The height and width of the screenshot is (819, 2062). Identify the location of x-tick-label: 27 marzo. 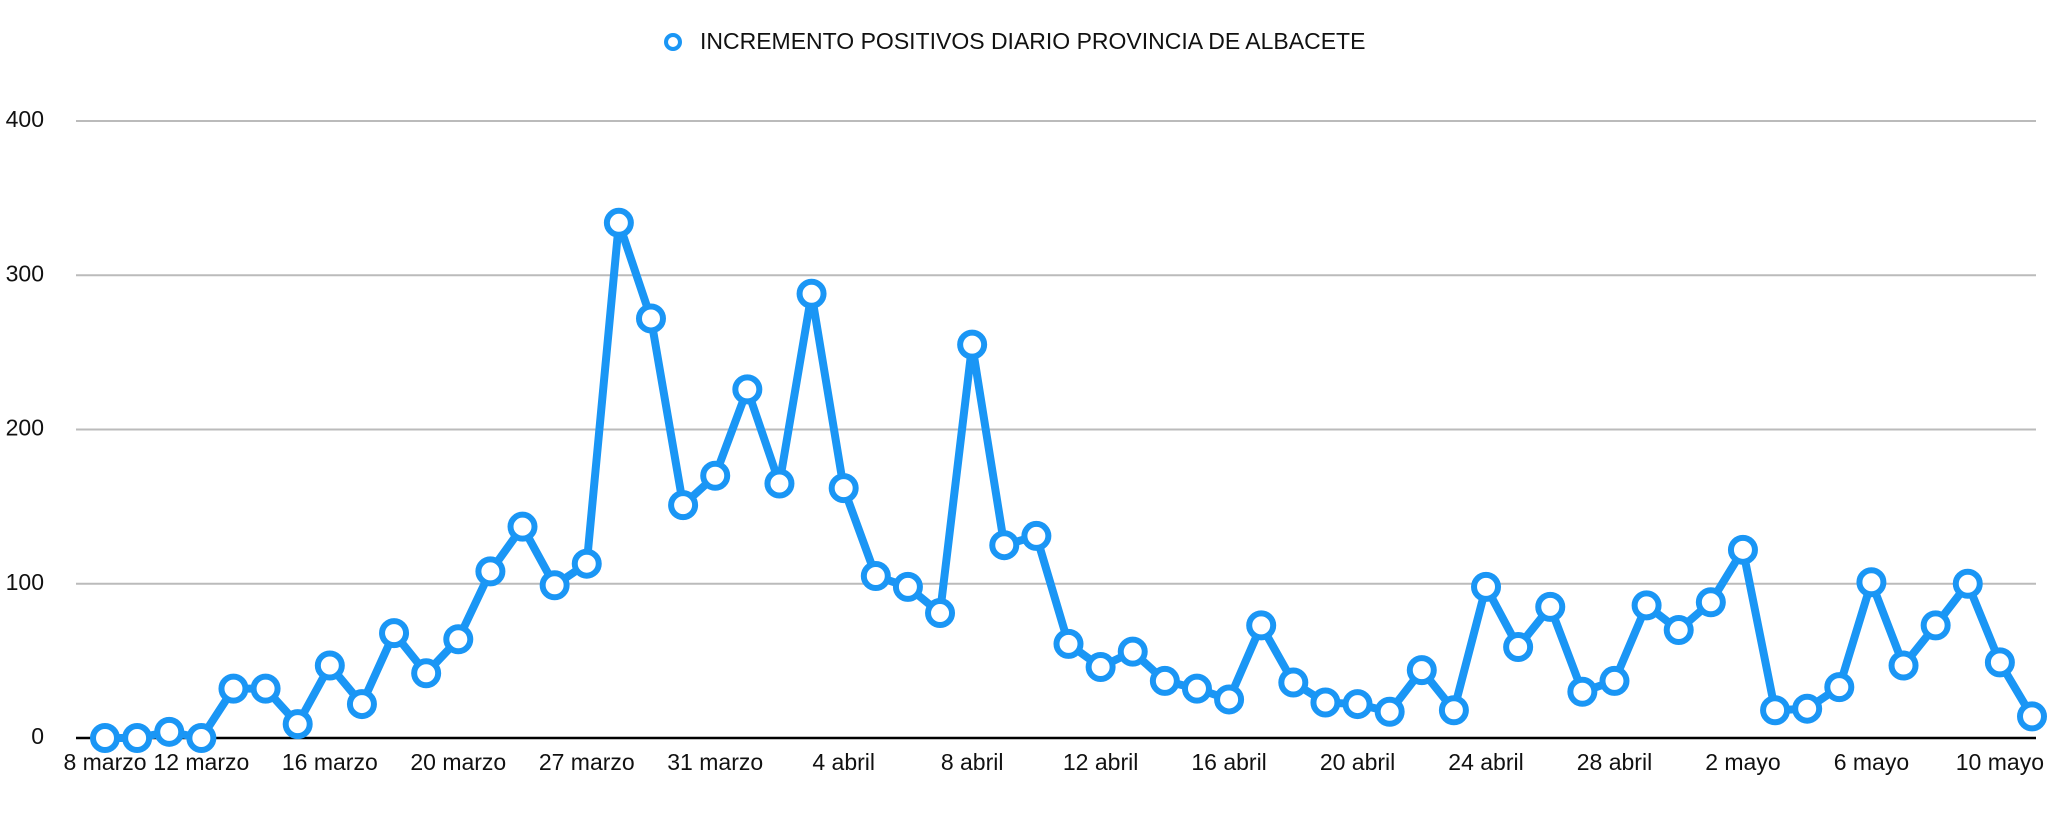
(587, 762).